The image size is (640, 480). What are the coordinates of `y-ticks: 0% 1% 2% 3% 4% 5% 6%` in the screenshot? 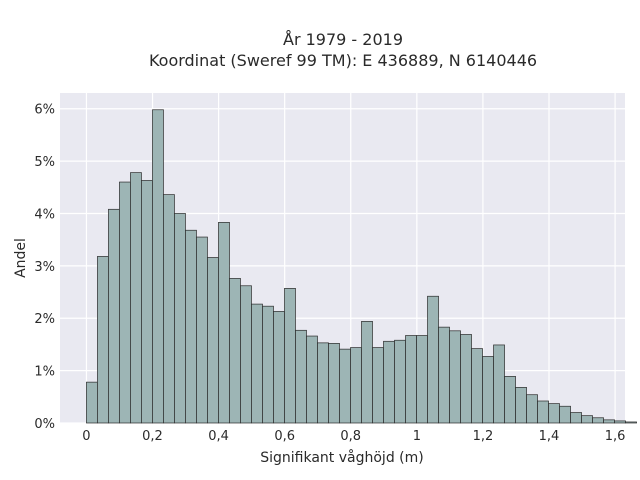 It's located at (44, 267).